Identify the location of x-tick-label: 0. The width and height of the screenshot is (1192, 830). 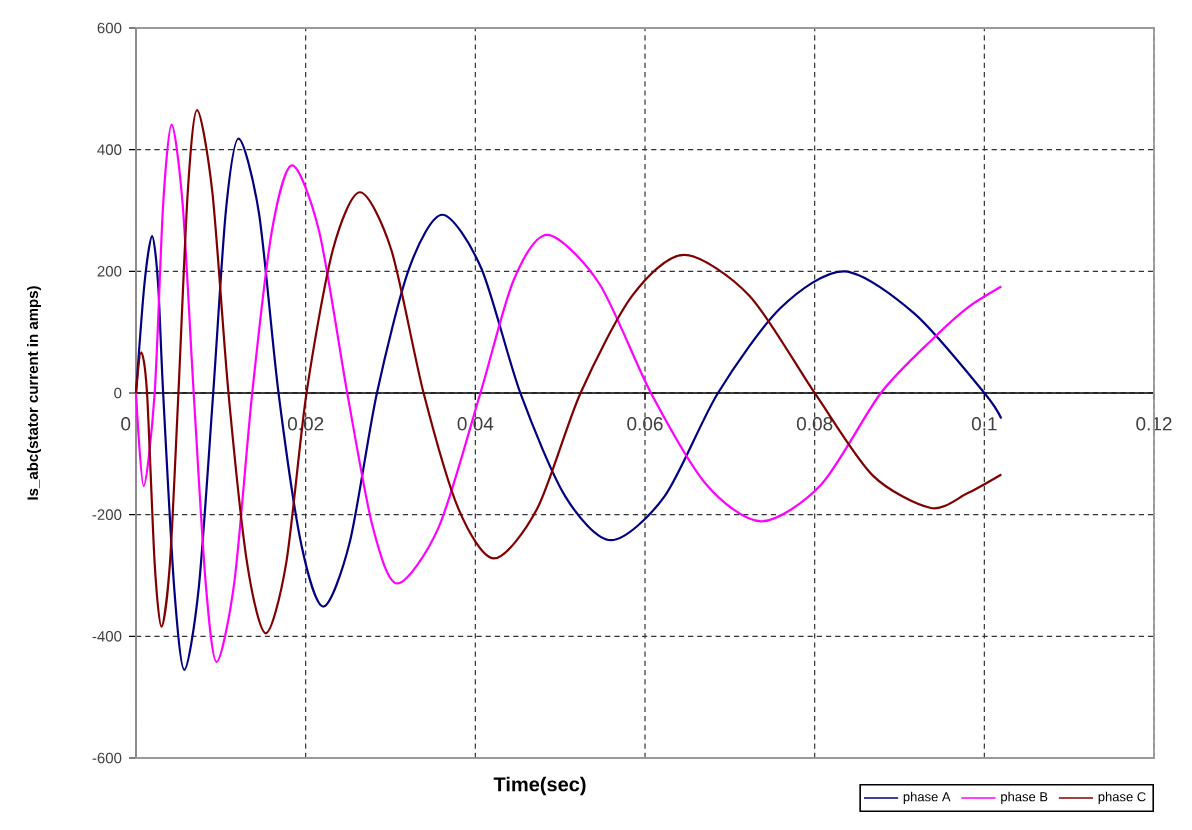
(126, 424).